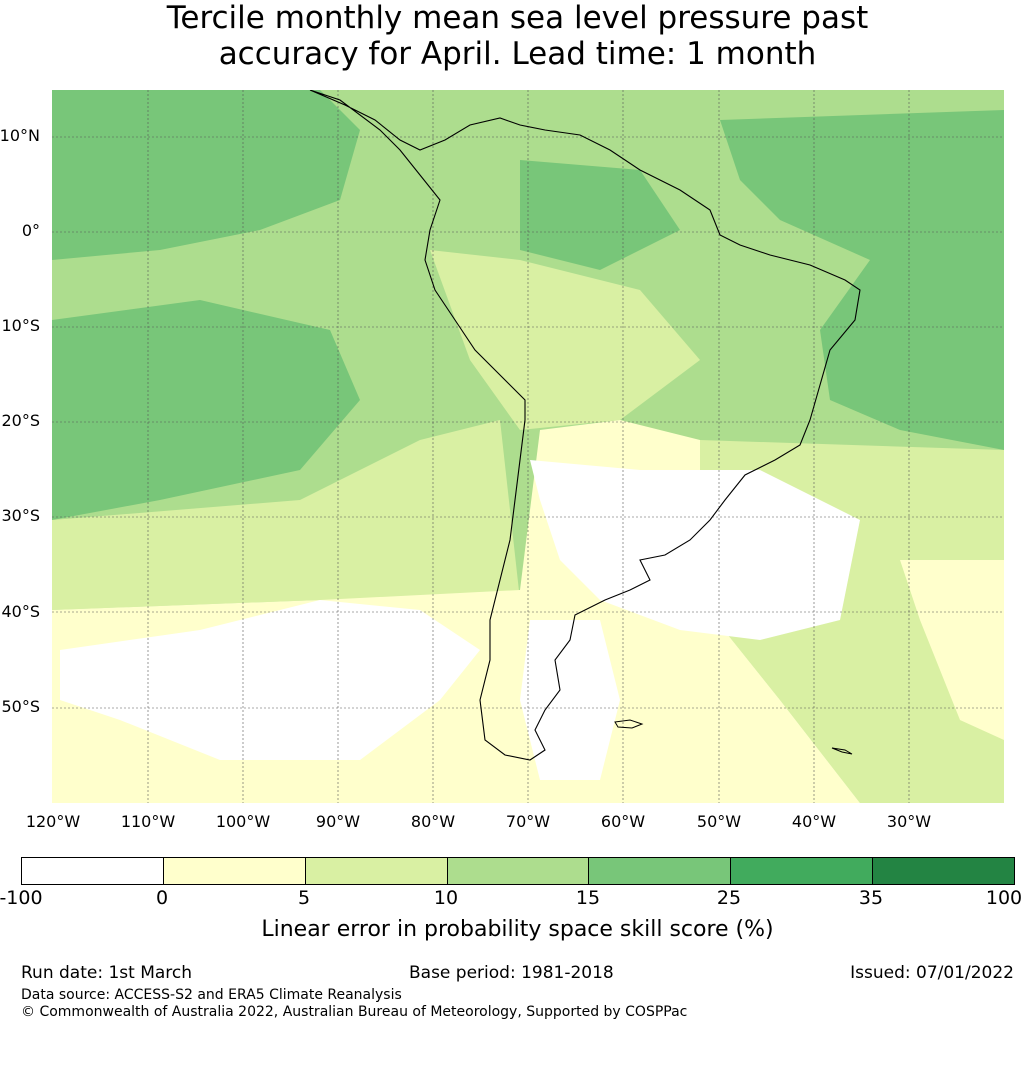 This screenshot has width=1035, height=1065. I want to click on colorbar, so click(518, 871).